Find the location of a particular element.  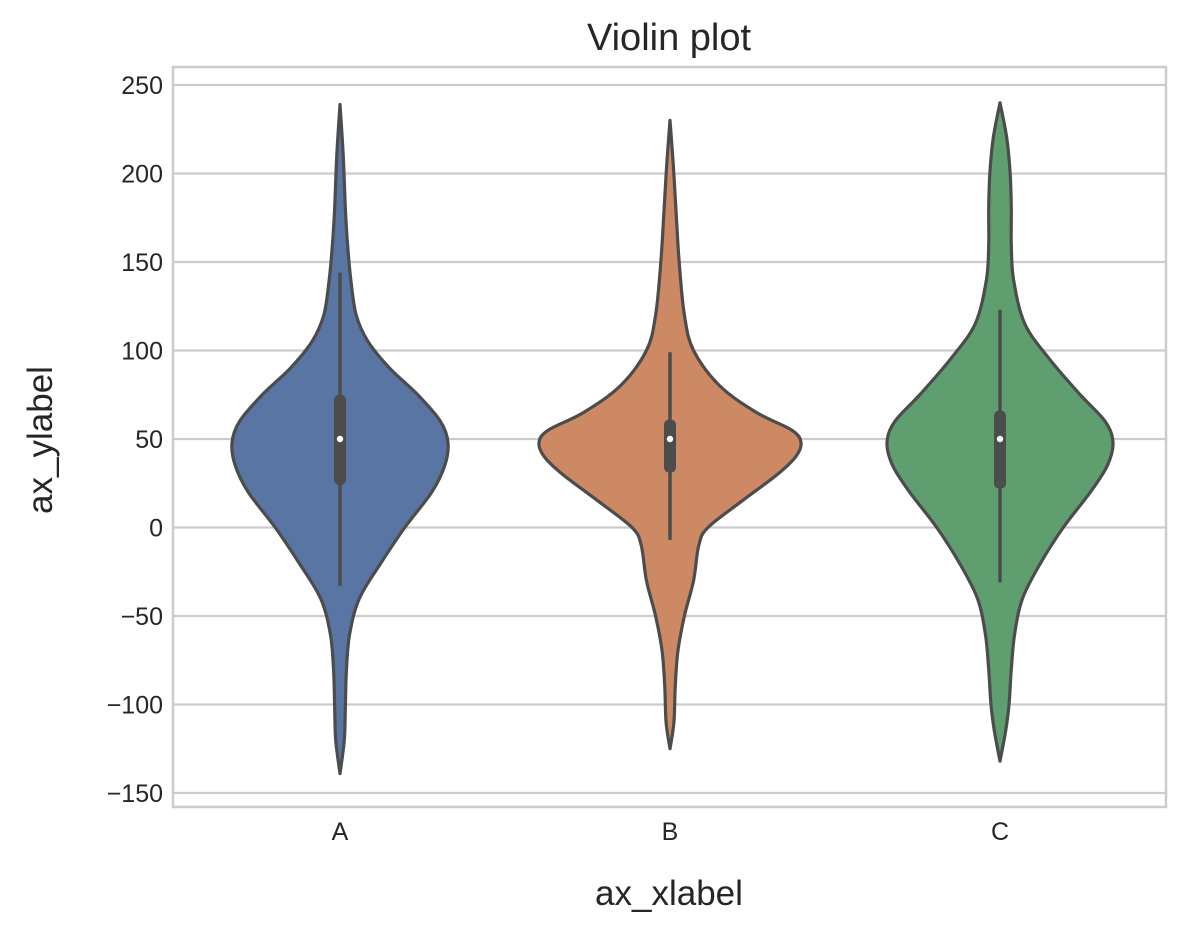

x-axis-label: ax_xlabel is located at coordinates (669, 893).